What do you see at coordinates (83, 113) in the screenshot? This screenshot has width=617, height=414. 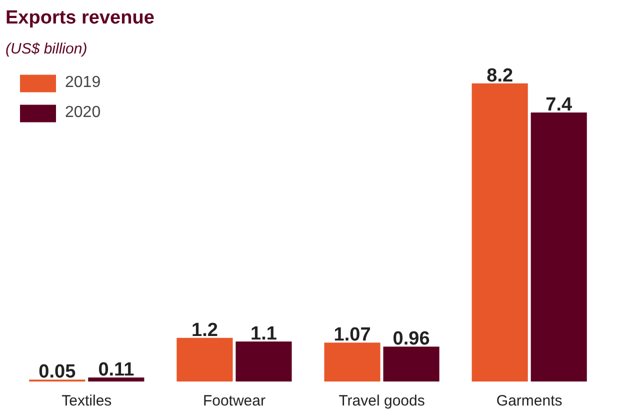 I see `legend-label: 2020` at bounding box center [83, 113].